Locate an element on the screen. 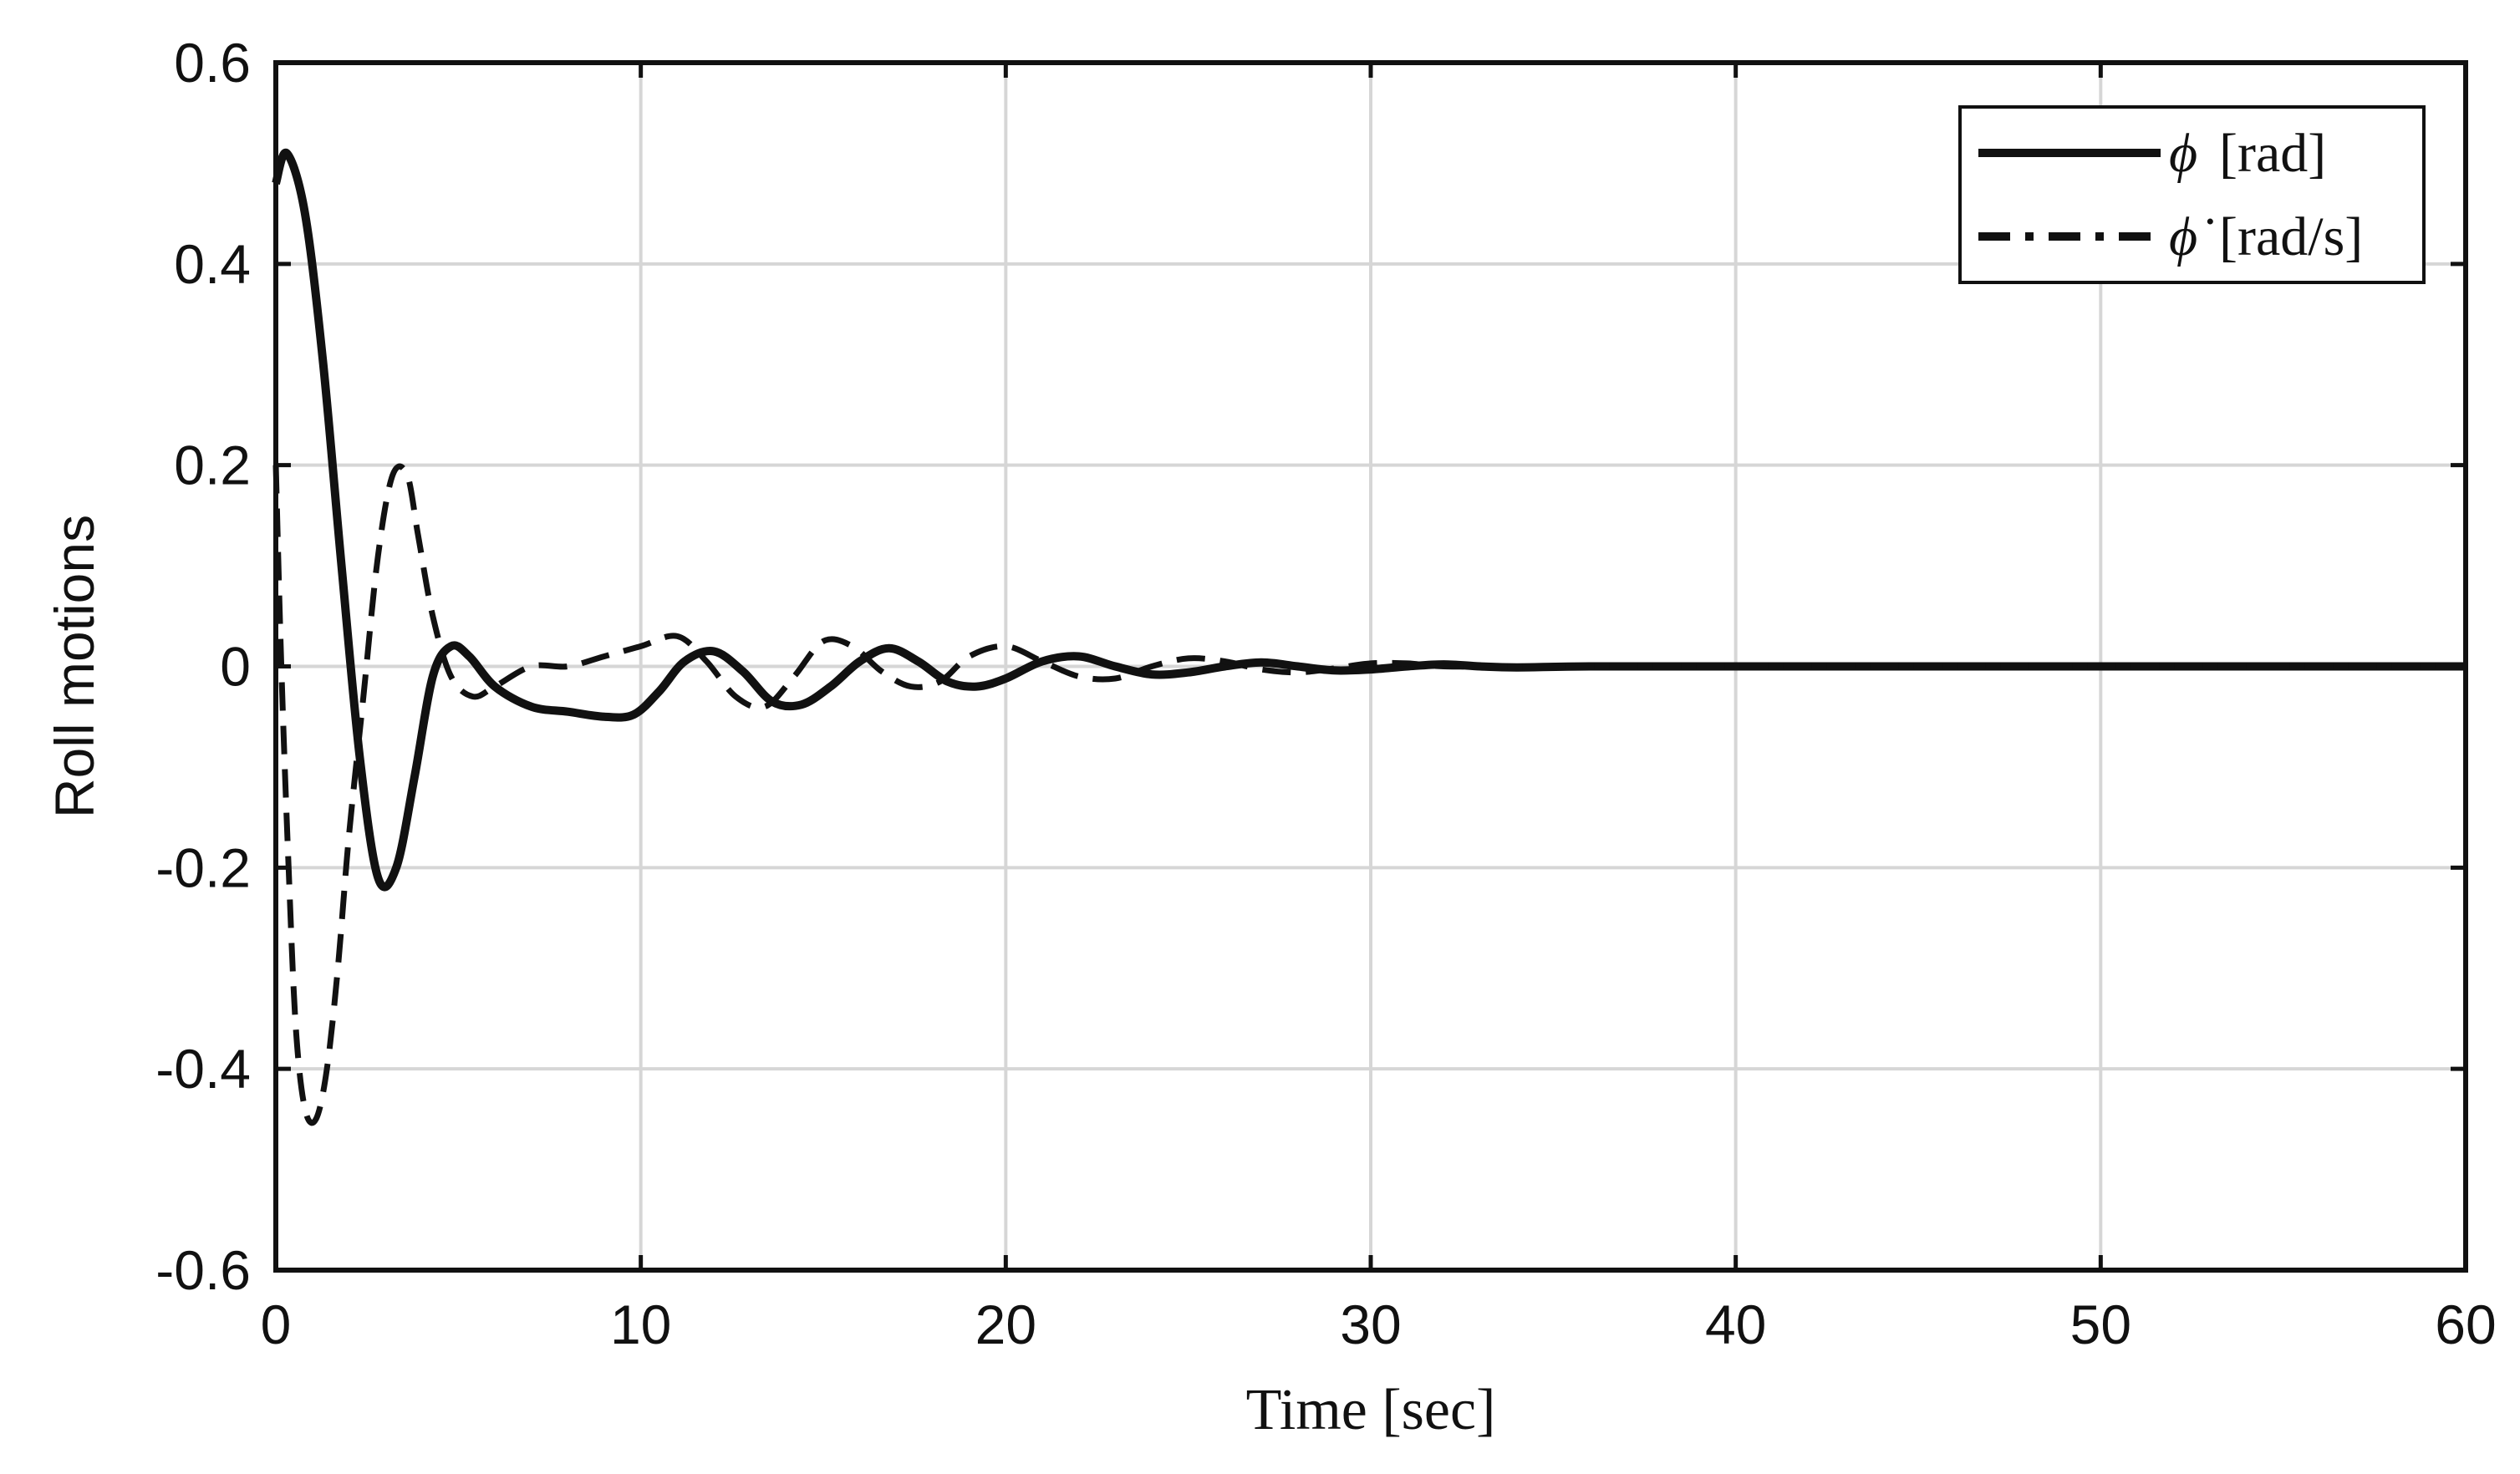 The width and height of the screenshot is (2520, 1474). legend-symbol-phi: ϕ is located at coordinates (2183, 154).